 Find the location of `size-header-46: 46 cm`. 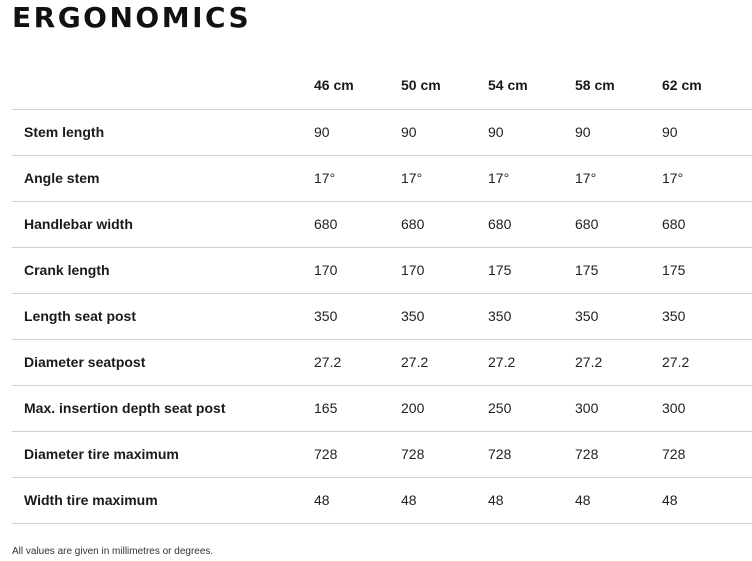

size-header-46: 46 cm is located at coordinates (357, 86).